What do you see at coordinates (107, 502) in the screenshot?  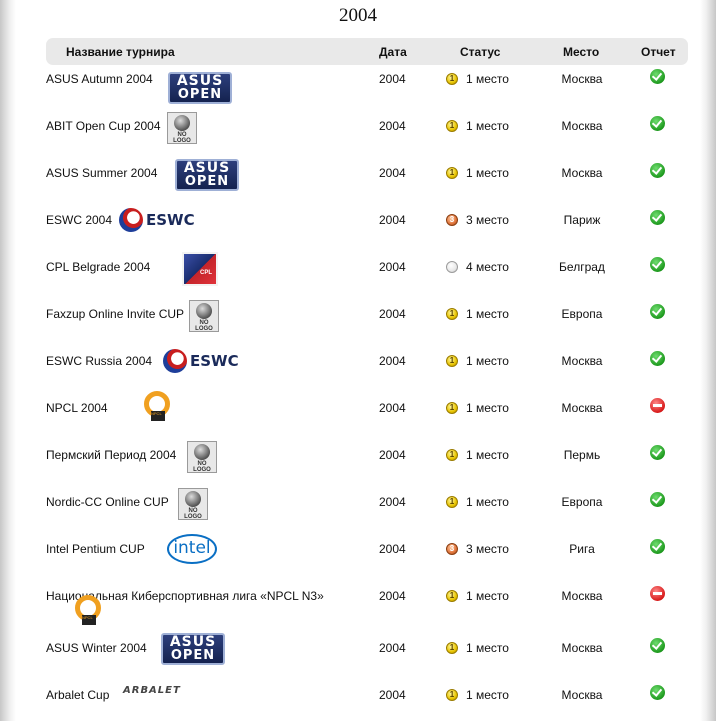 I see `tournament-name-link: Nordic-CC Online CUP` at bounding box center [107, 502].